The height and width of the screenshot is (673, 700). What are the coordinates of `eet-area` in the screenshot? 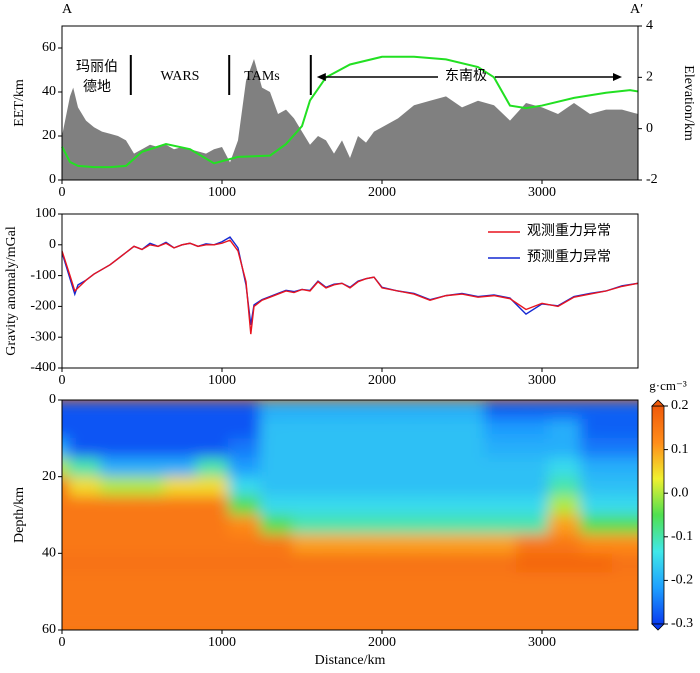 It's located at (350, 119).